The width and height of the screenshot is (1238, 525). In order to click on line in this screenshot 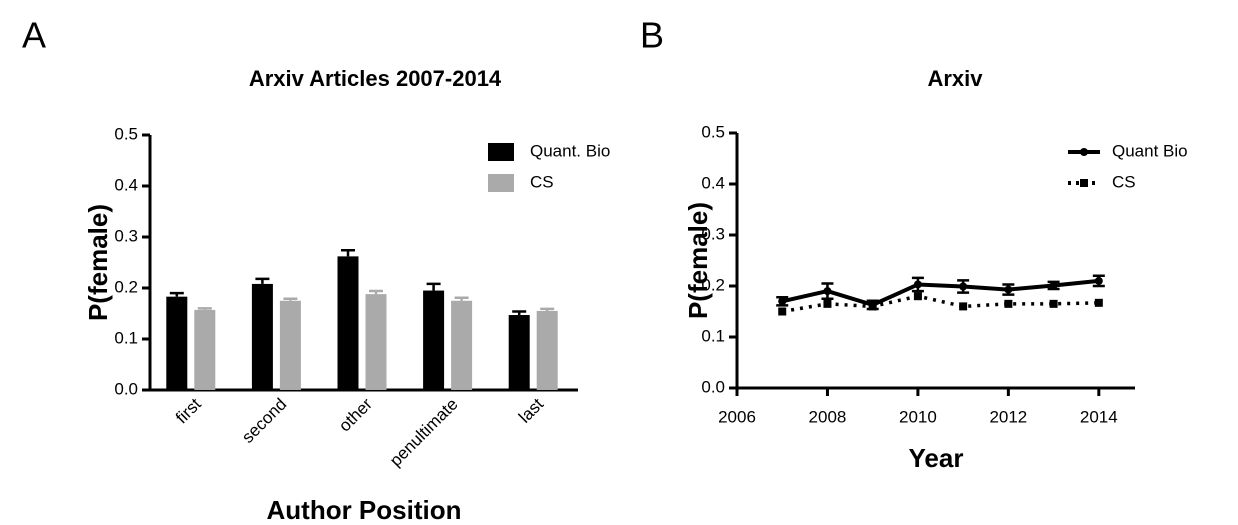, I will do `click(940, 293)`.